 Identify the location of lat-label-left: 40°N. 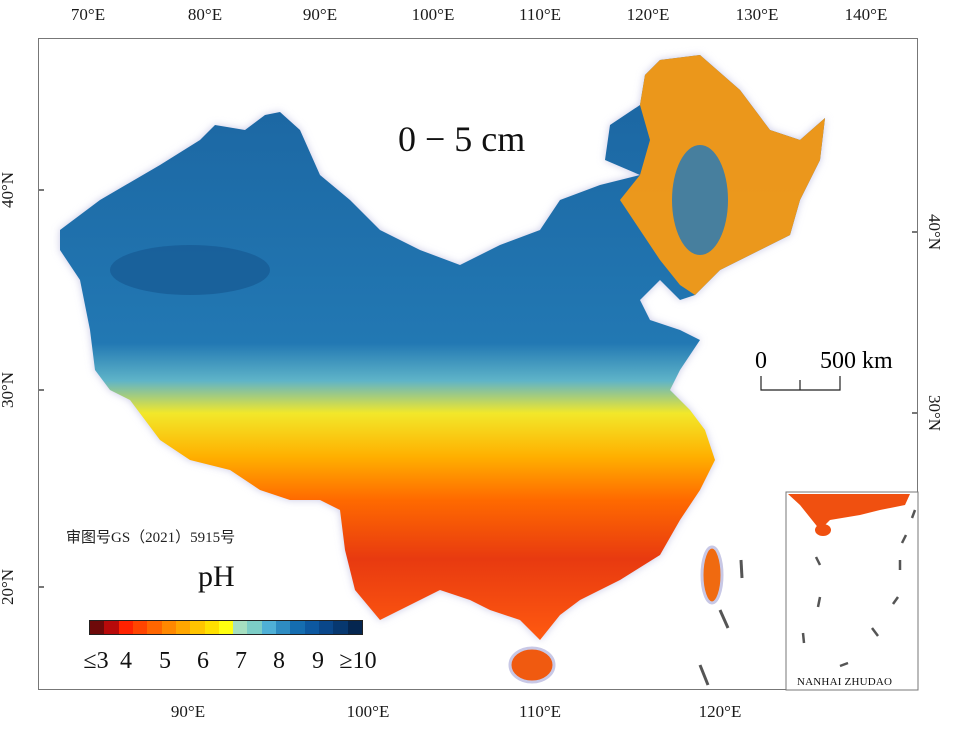
(9, 190).